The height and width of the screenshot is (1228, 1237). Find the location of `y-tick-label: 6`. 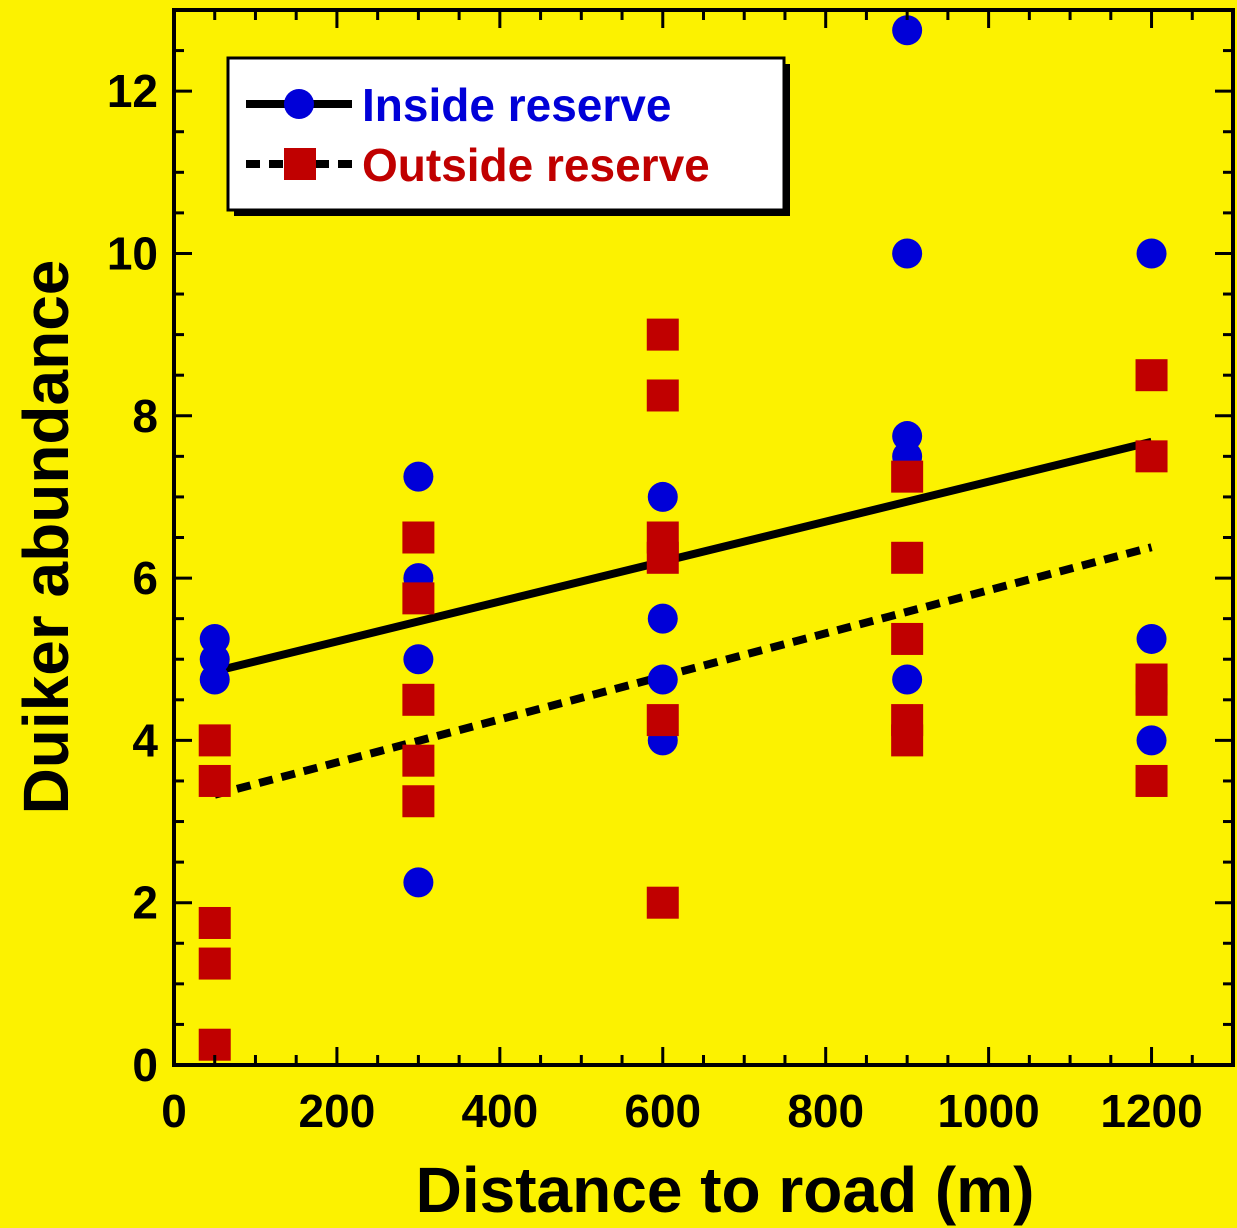

y-tick-label: 6 is located at coordinates (145, 578).